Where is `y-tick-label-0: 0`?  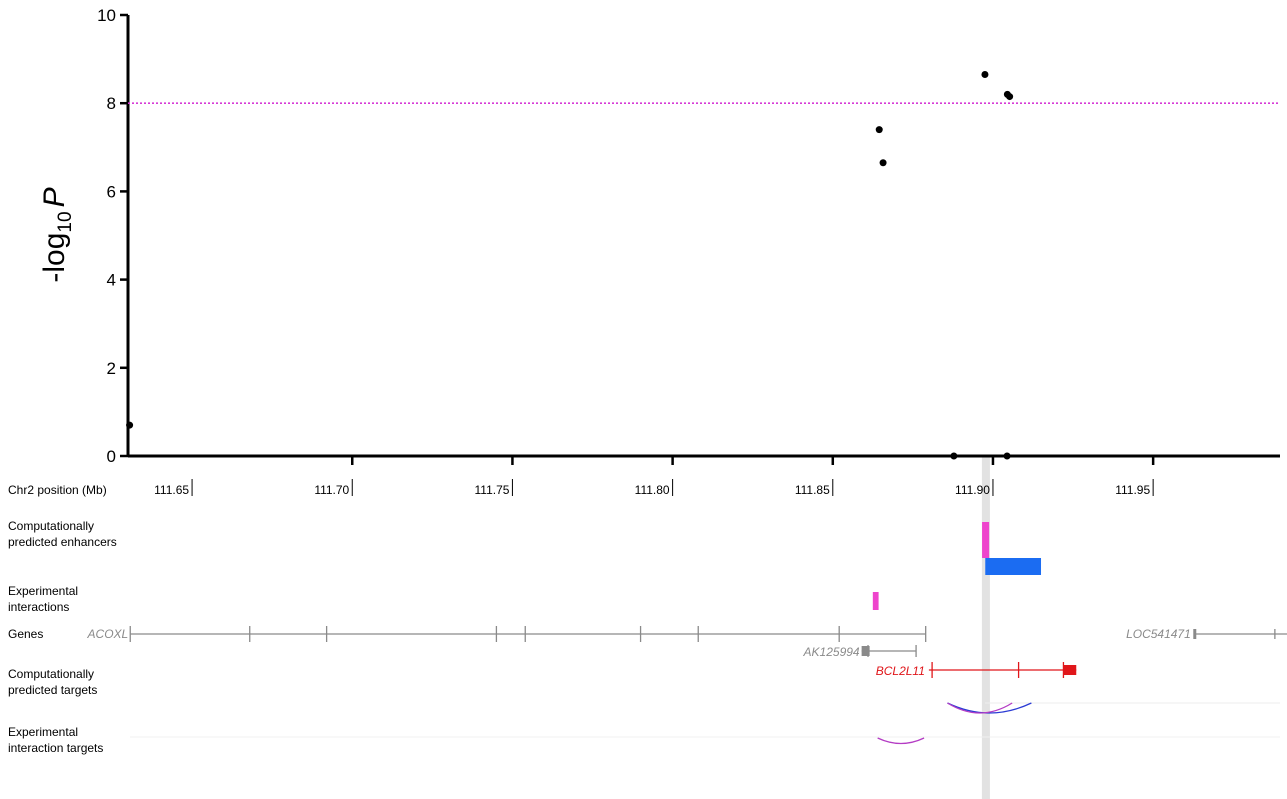 y-tick-label-0: 0 is located at coordinates (111, 456).